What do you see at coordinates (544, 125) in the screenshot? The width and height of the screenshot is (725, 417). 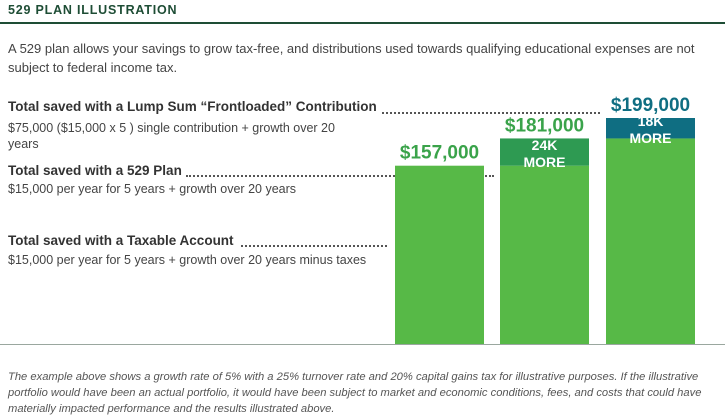 I see `value-label-1: $181,000` at bounding box center [544, 125].